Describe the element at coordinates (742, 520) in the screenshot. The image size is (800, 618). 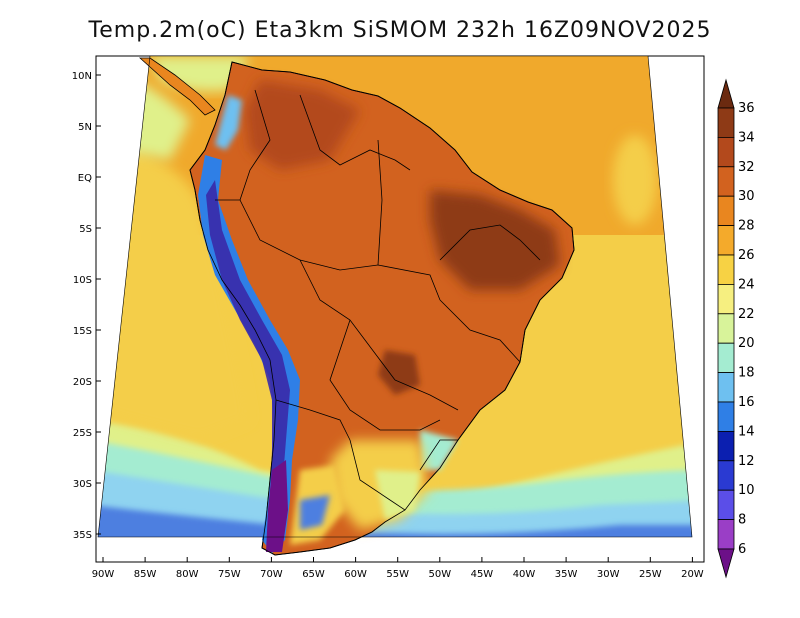
I see `colorbar-label: 8` at that location.